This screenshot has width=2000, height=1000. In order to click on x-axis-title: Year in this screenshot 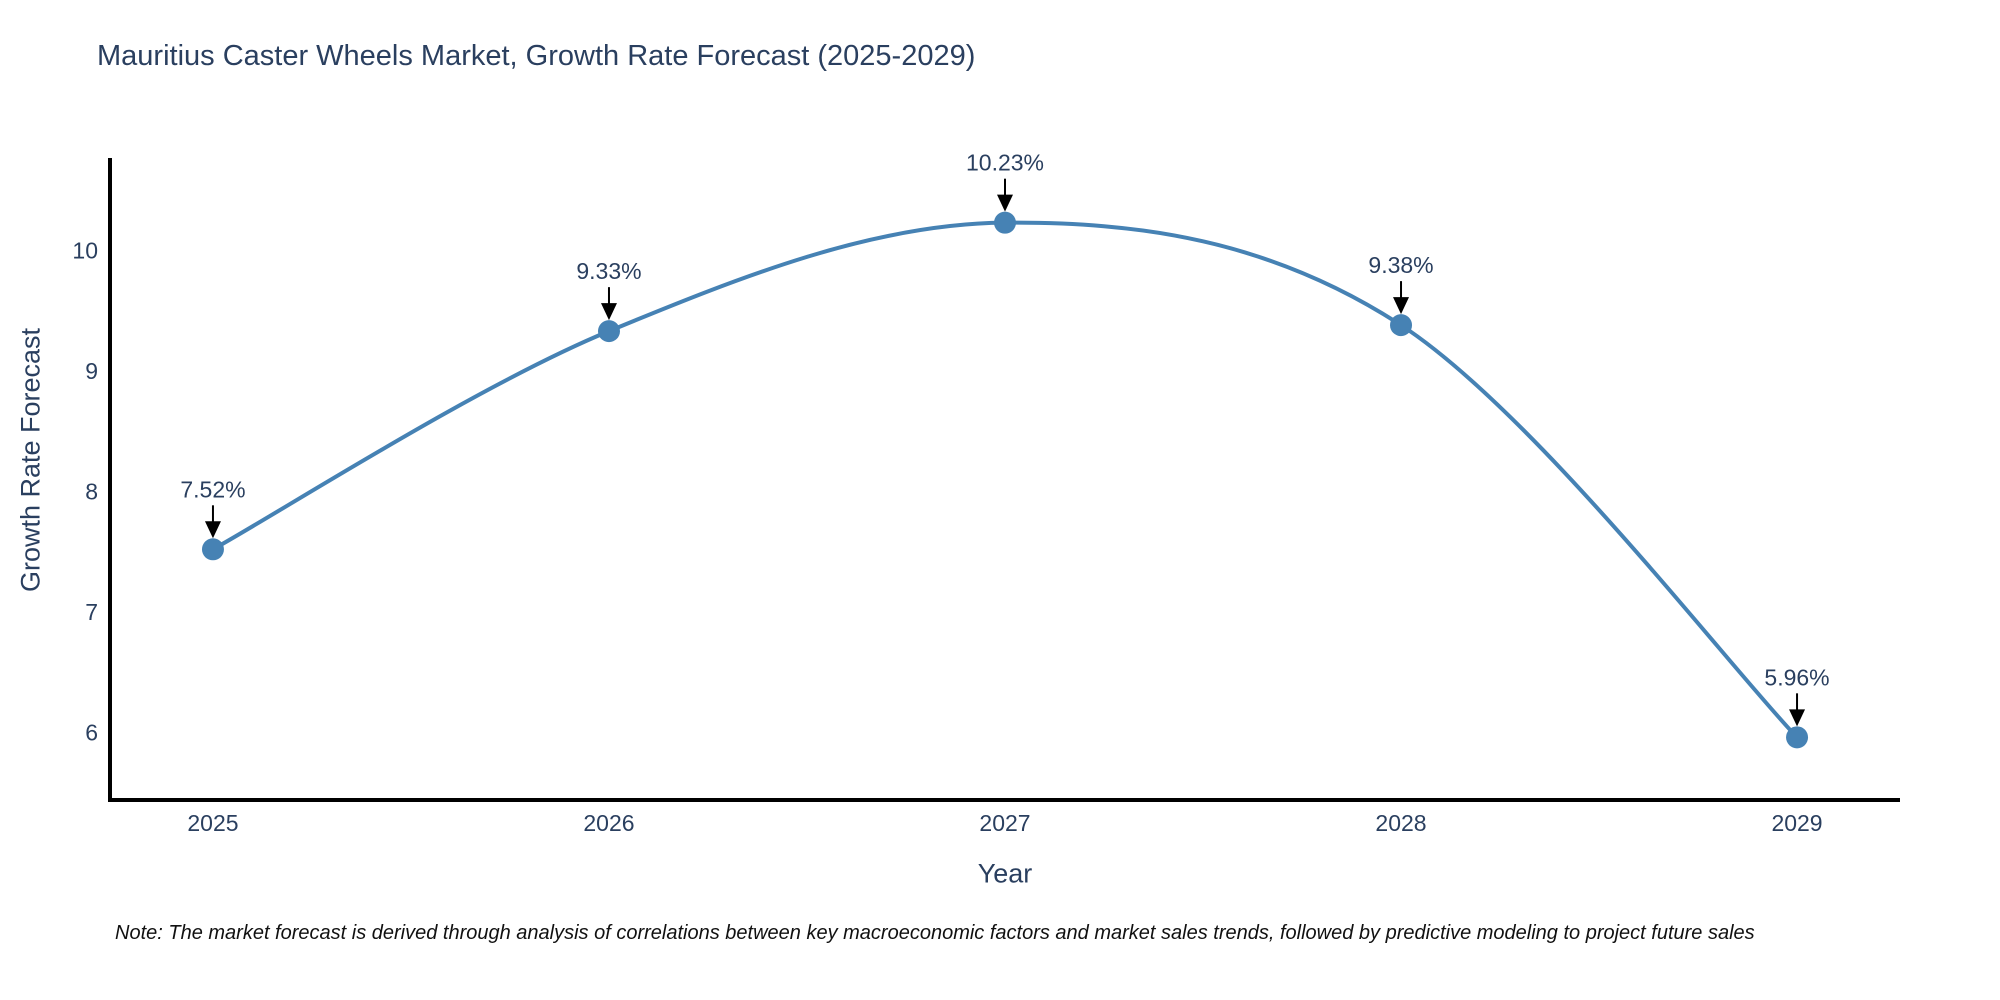, I will do `click(1005, 873)`.